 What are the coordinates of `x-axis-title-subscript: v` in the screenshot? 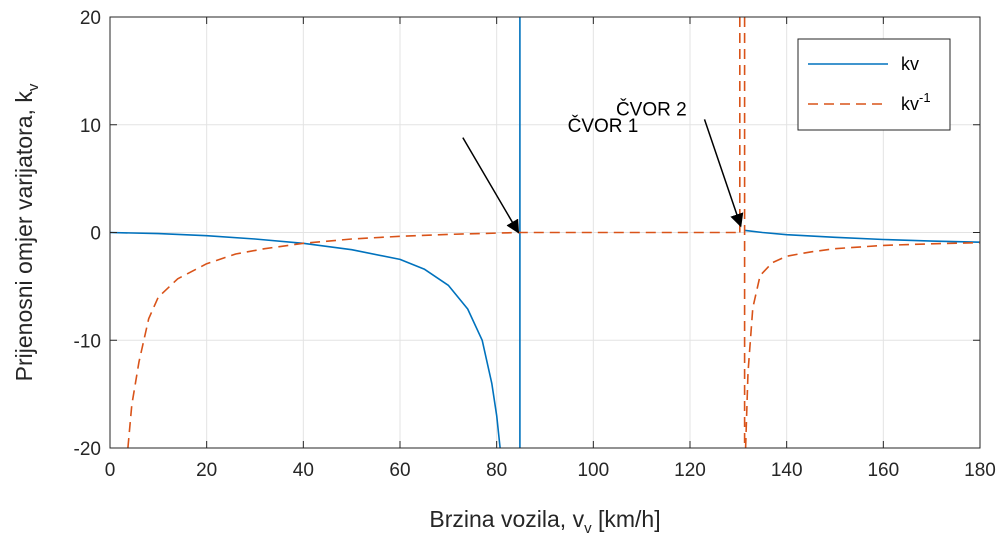 It's located at (588, 528).